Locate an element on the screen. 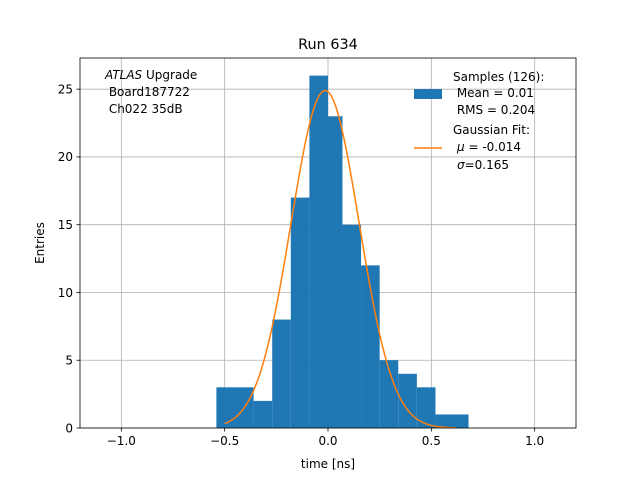 Image resolution: width=640 pixels, height=480 pixels. legend-samples-title: Samples (126): is located at coordinates (498, 77).